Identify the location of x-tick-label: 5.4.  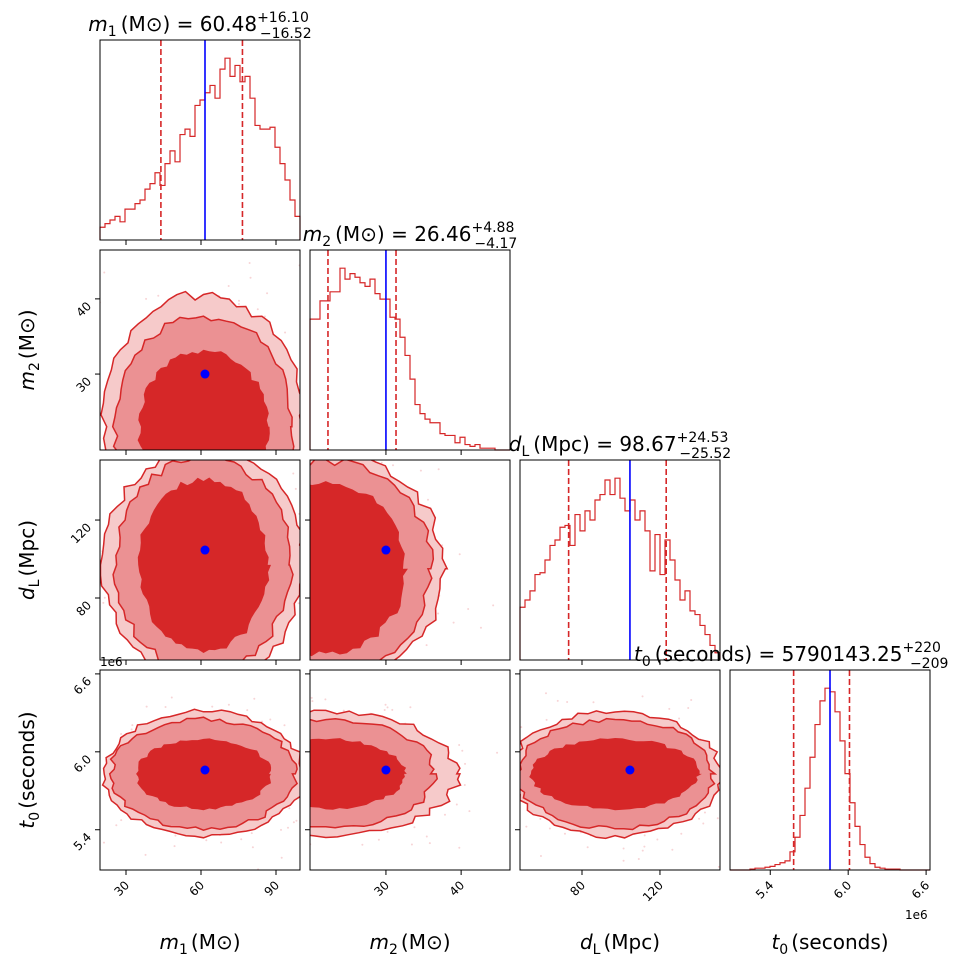
(764, 889).